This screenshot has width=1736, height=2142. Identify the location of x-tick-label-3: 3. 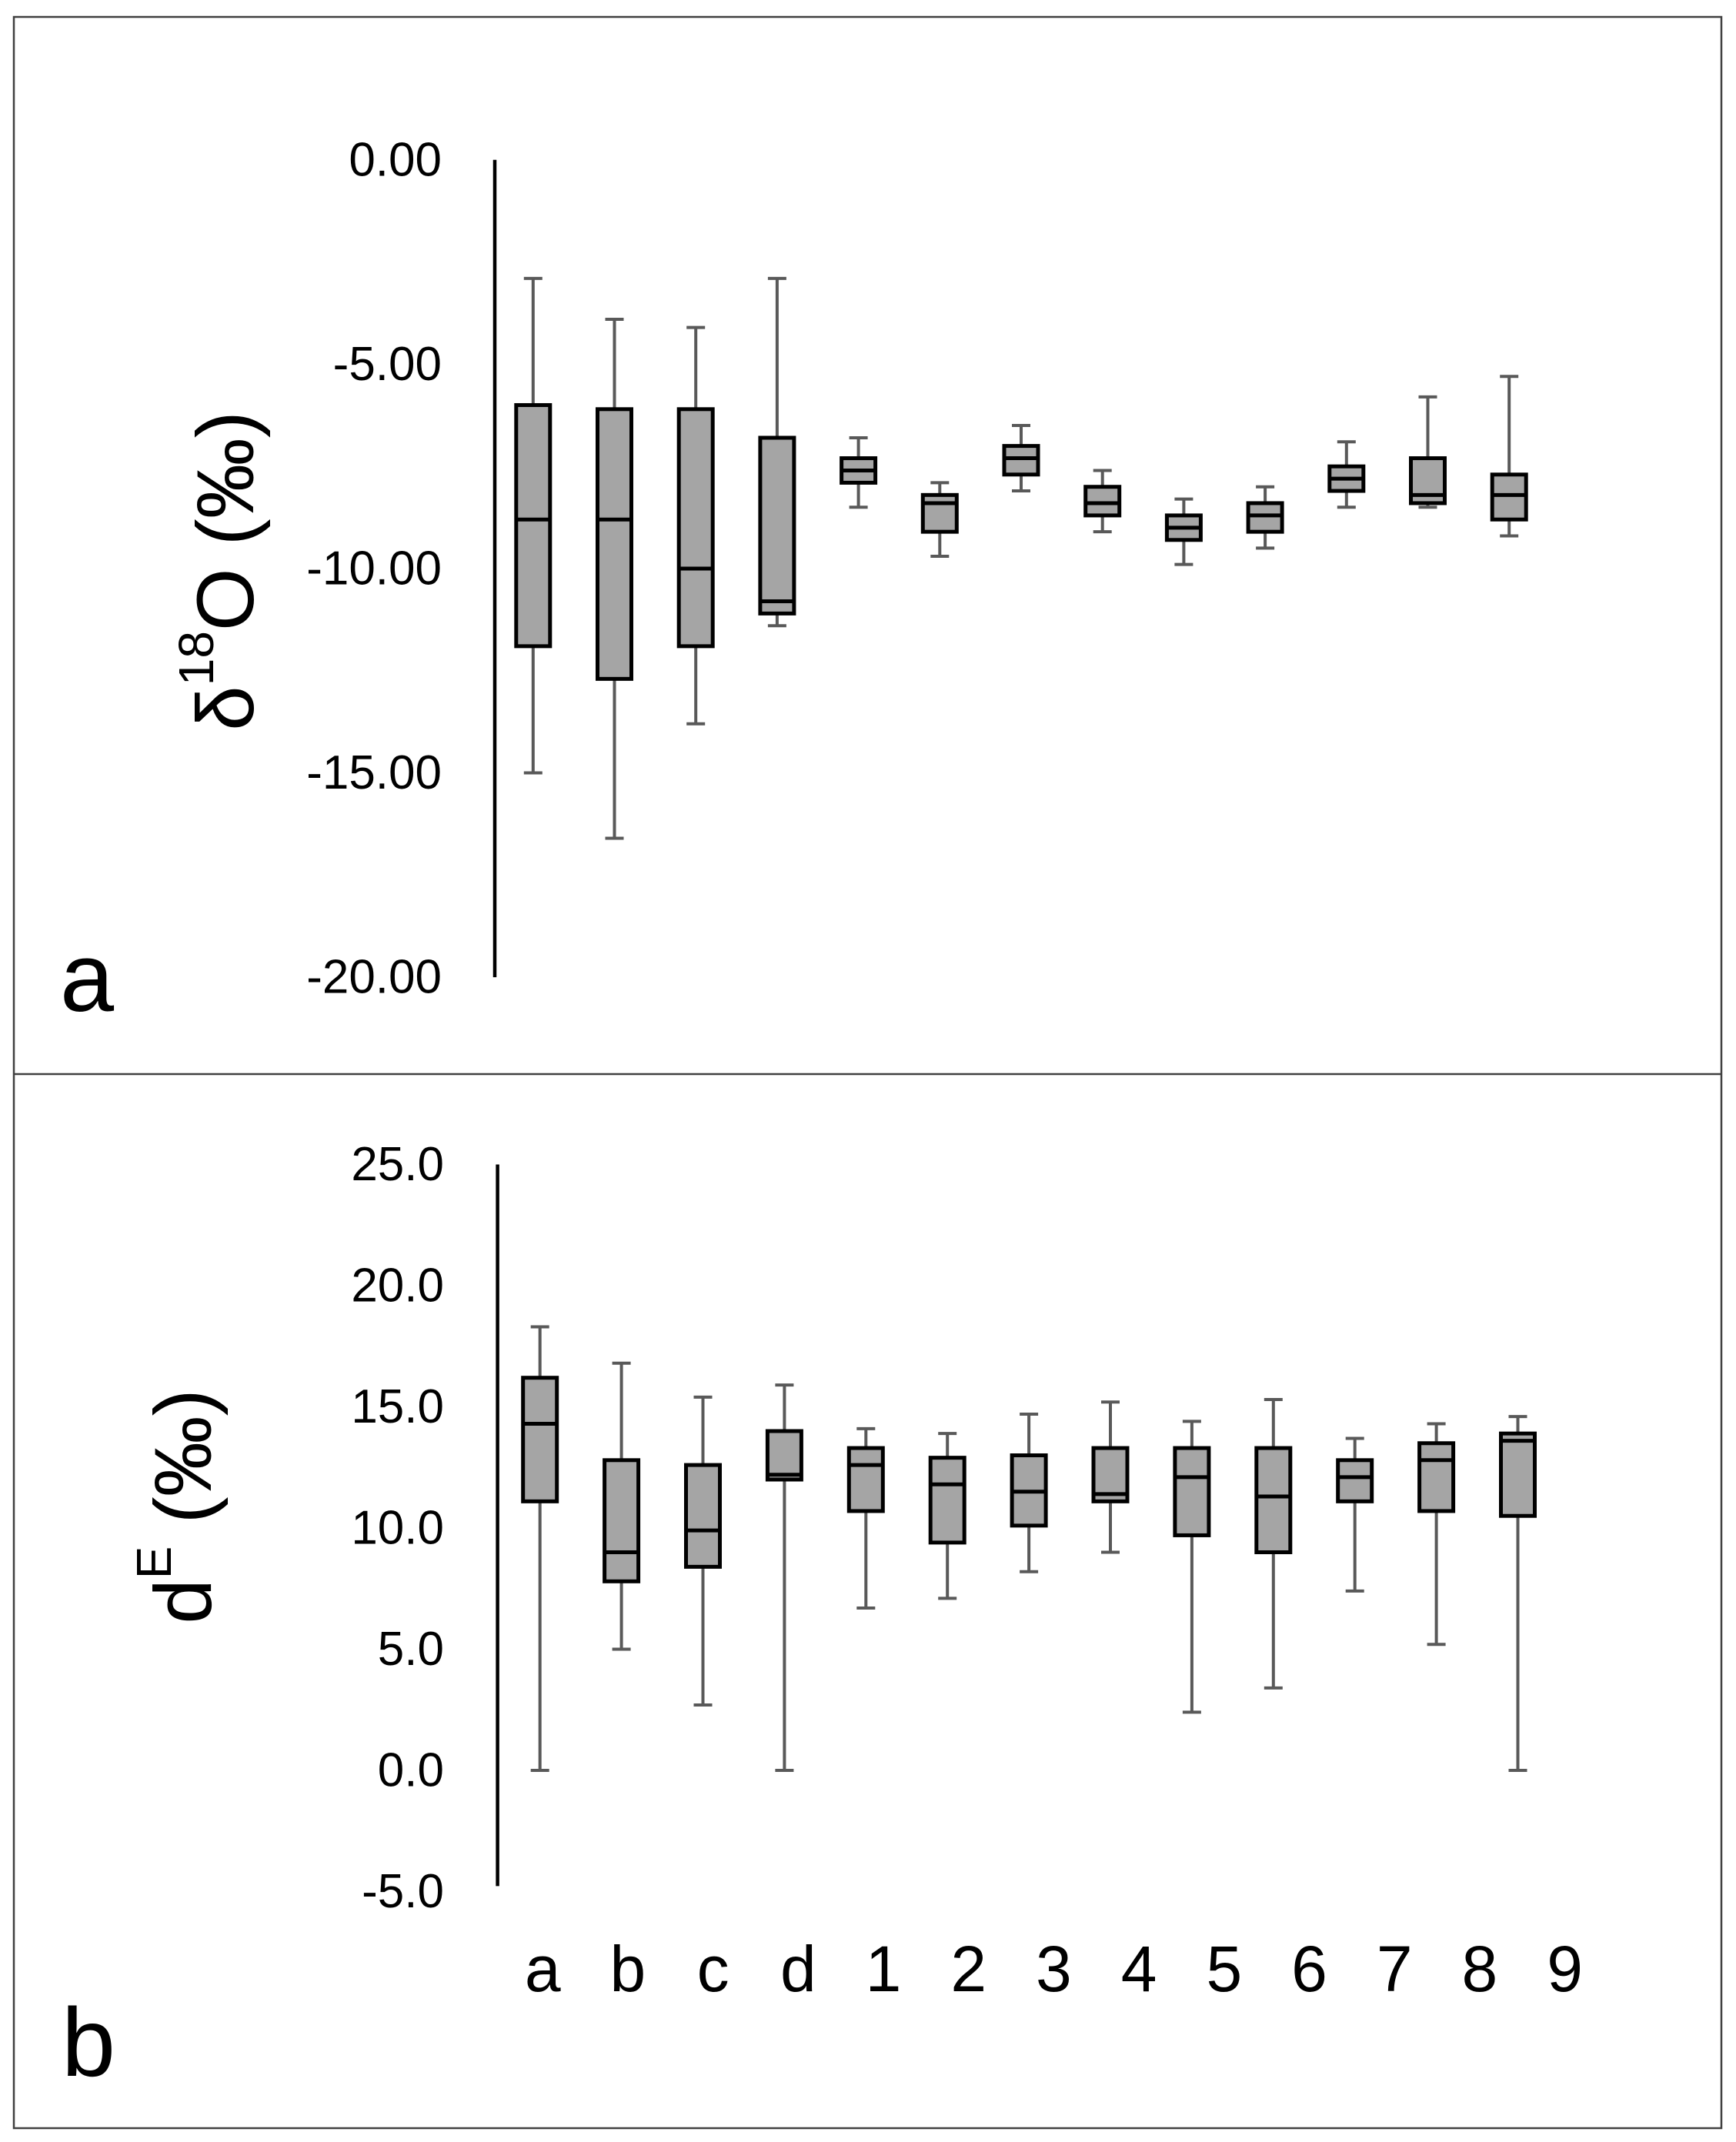
(1054, 1969).